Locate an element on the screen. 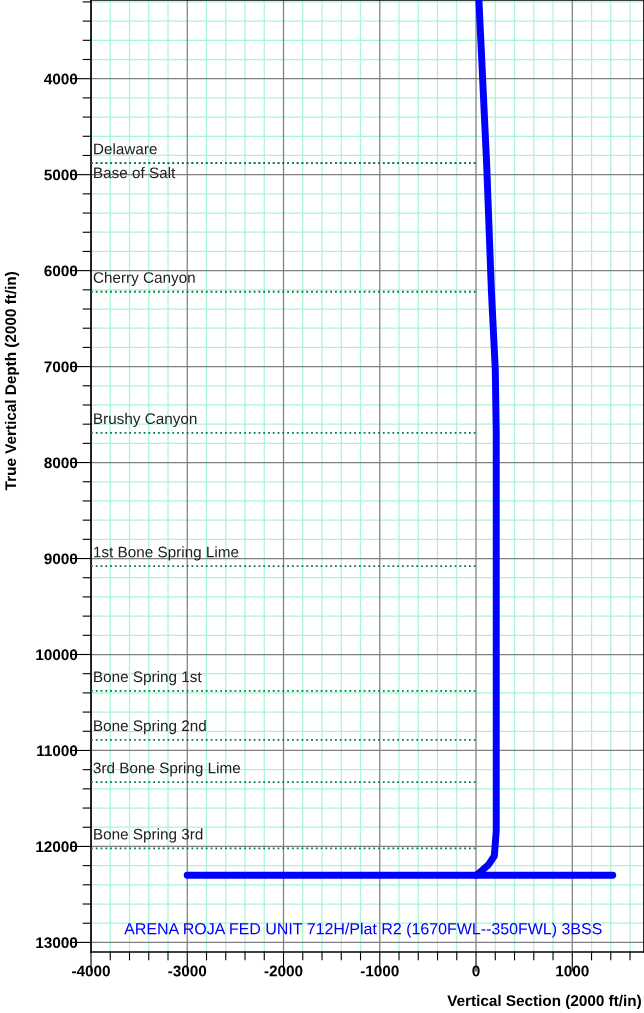  x-tick-label: -3000 is located at coordinates (187, 971).